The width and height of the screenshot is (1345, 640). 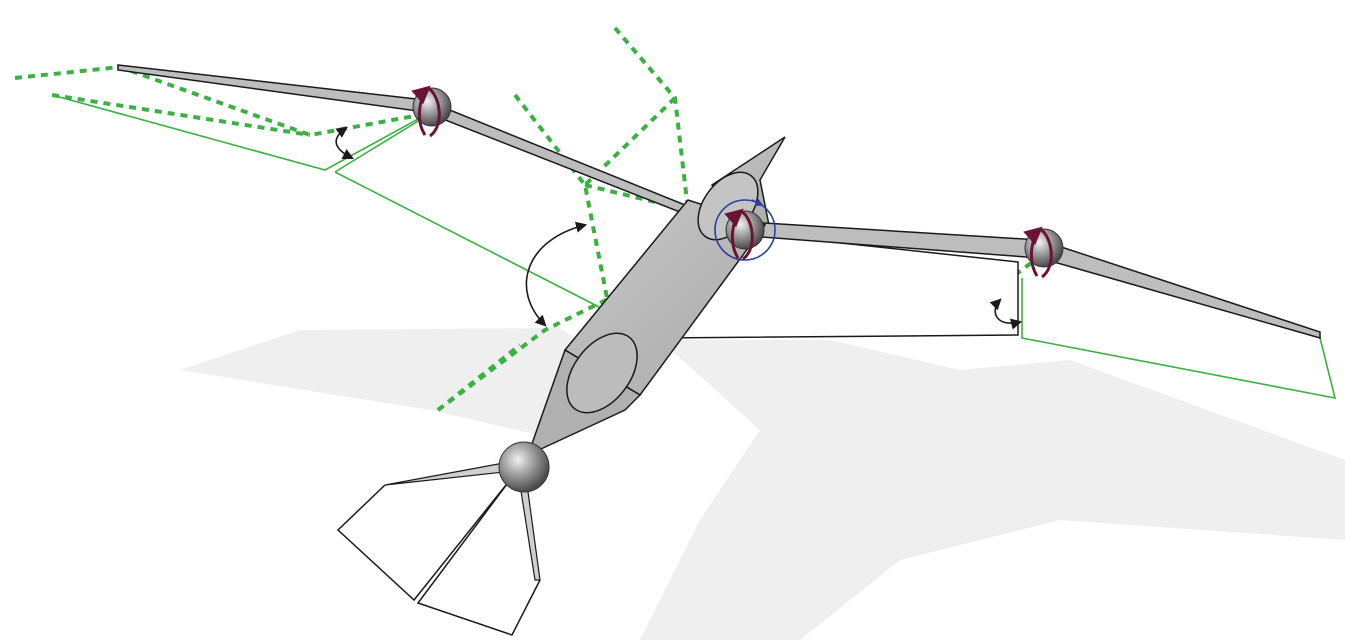 What do you see at coordinates (431, 111) in the screenshot?
I see `left-elbow-joint` at bounding box center [431, 111].